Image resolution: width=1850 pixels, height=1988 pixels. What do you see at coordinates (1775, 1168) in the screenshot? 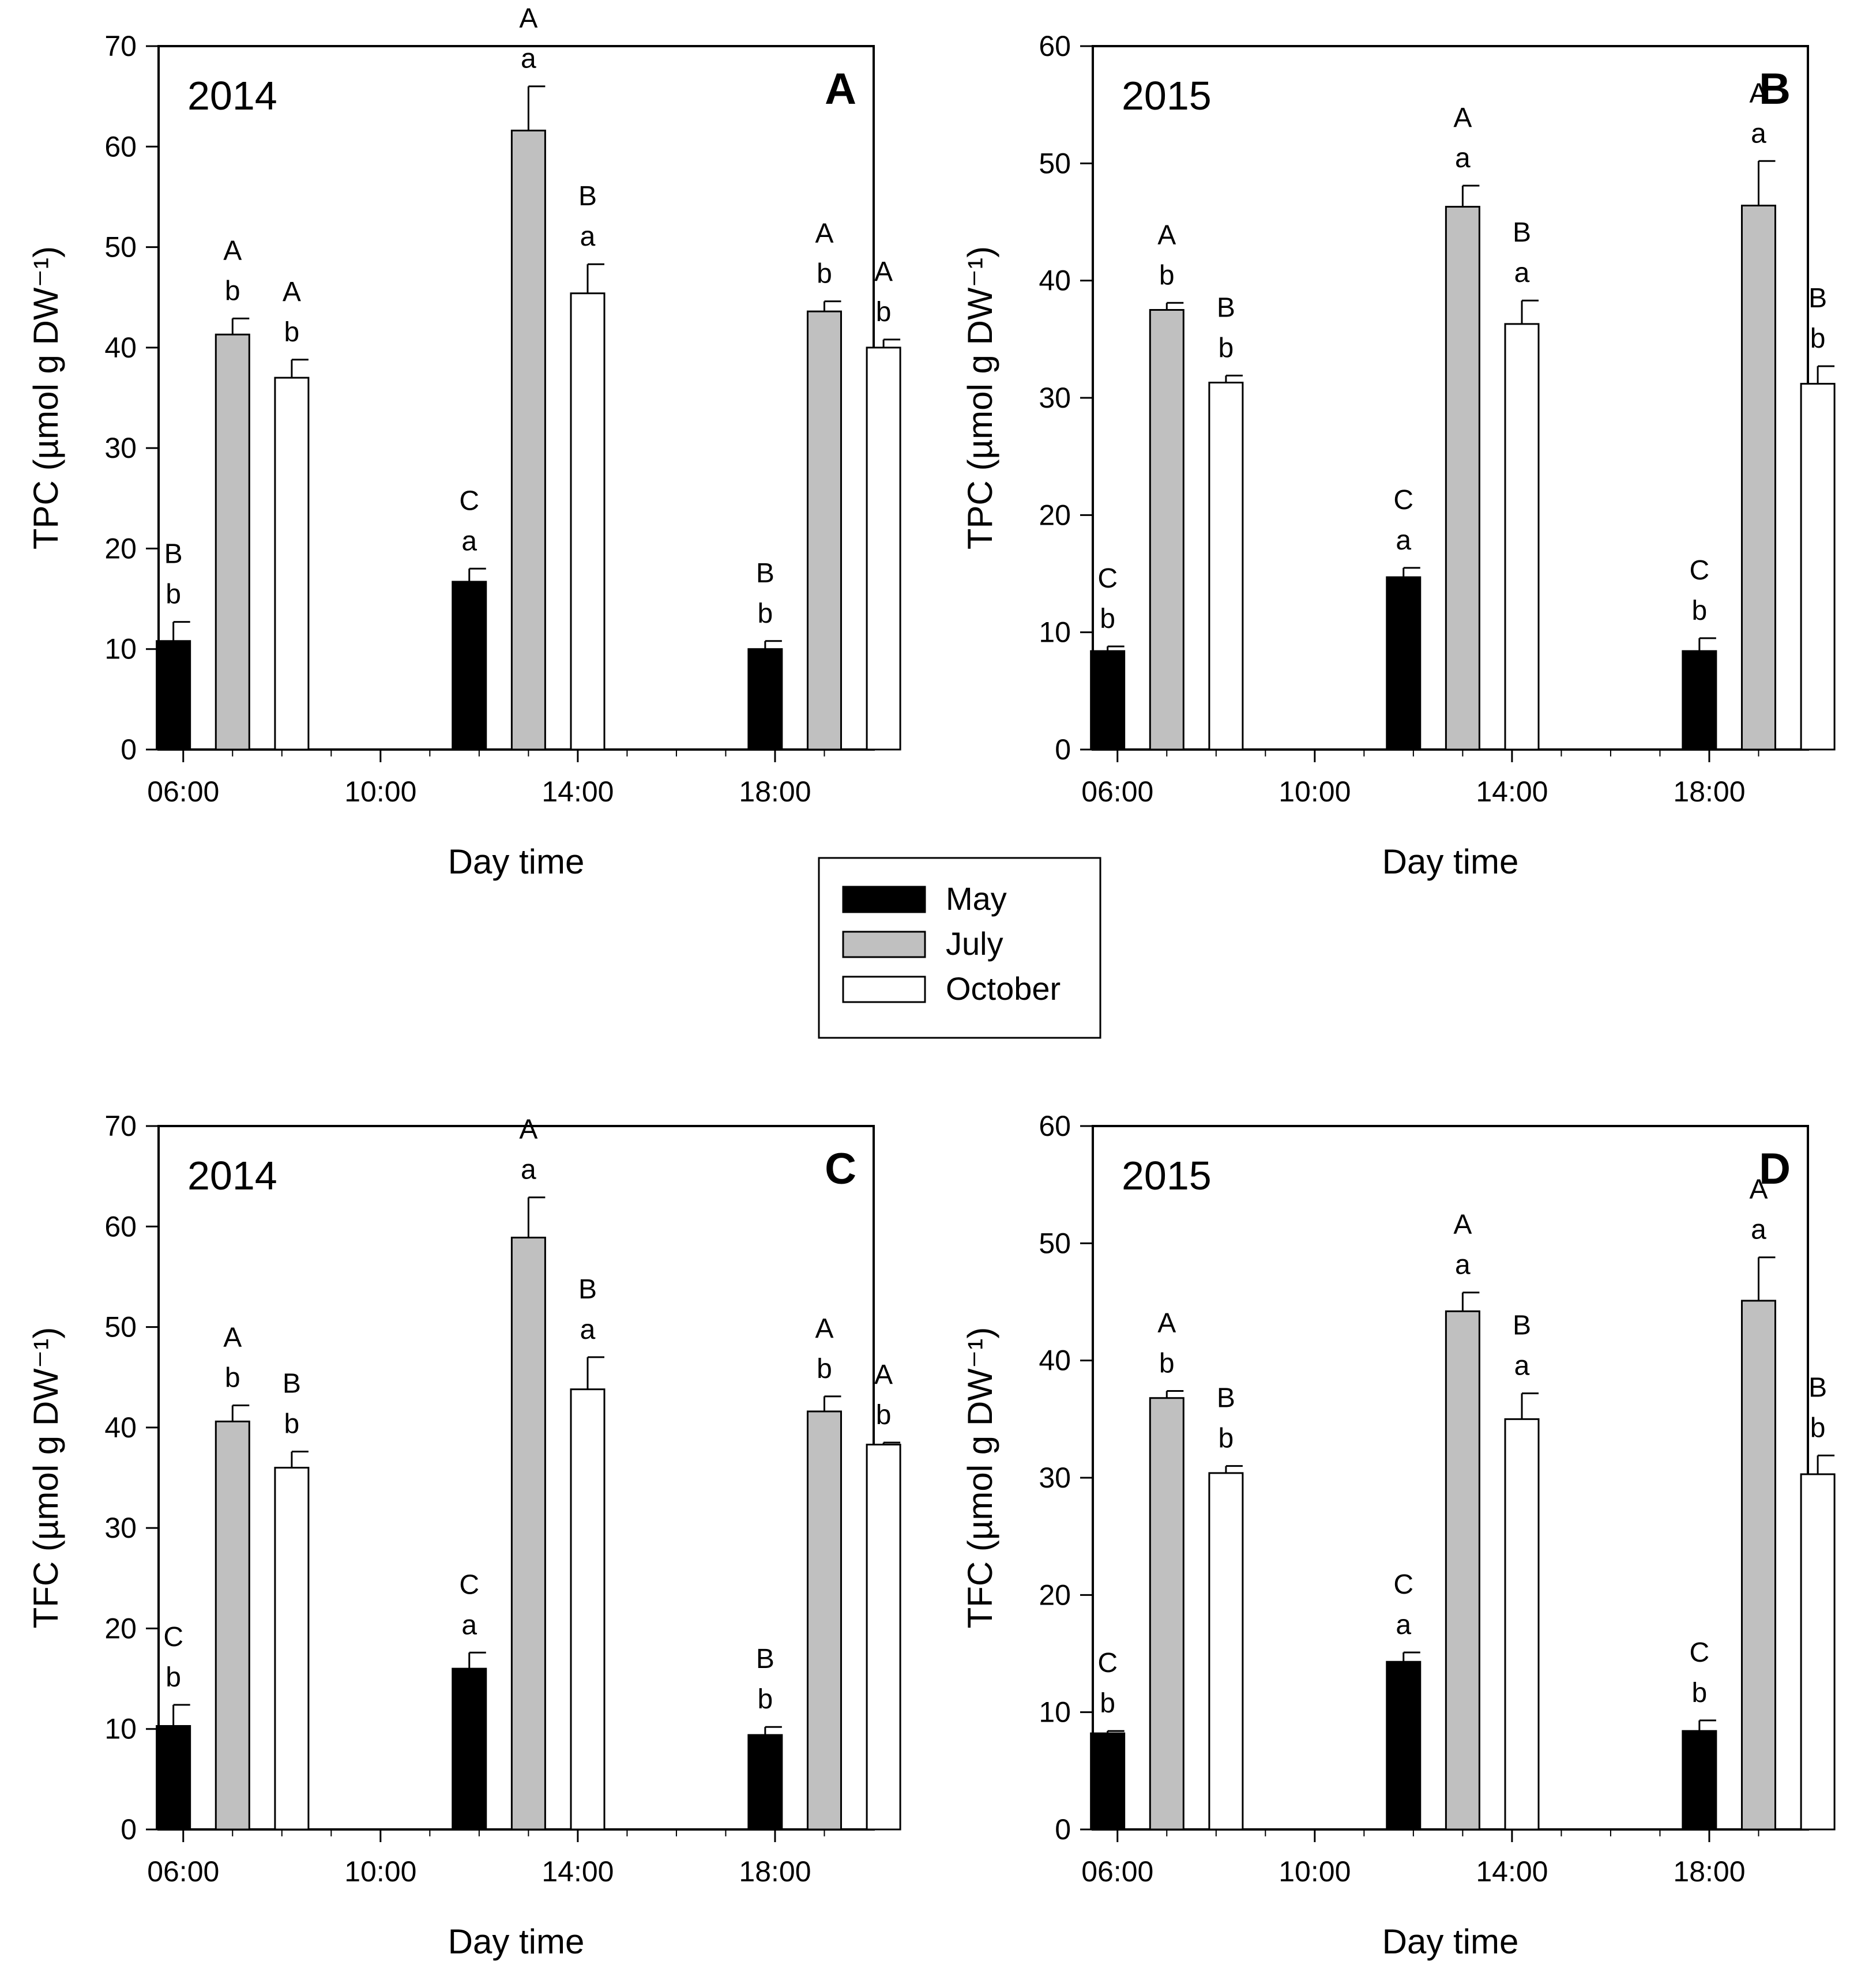
I see `panel-letter: D` at bounding box center [1775, 1168].